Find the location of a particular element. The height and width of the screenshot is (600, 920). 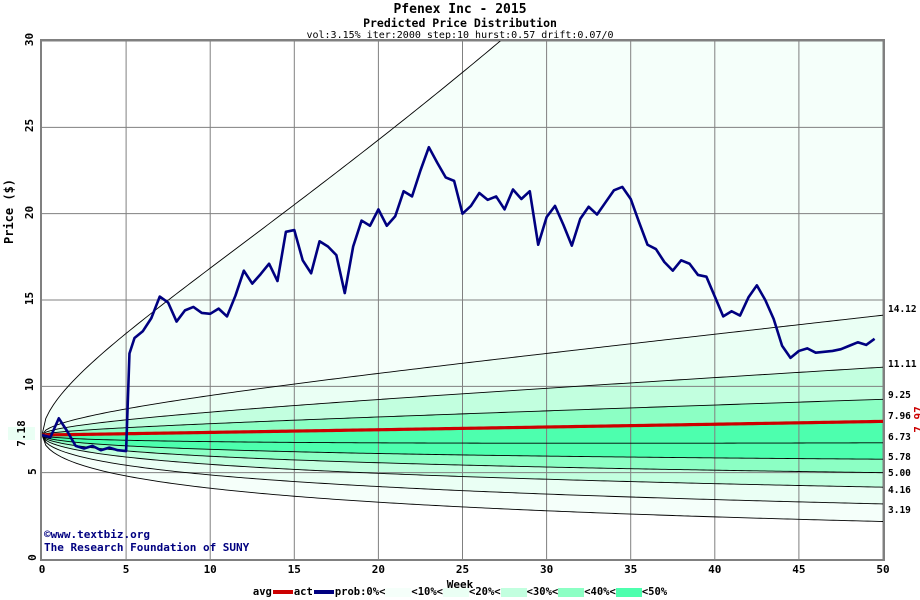

right-quantile-label: 5.78 is located at coordinates (899, 457).